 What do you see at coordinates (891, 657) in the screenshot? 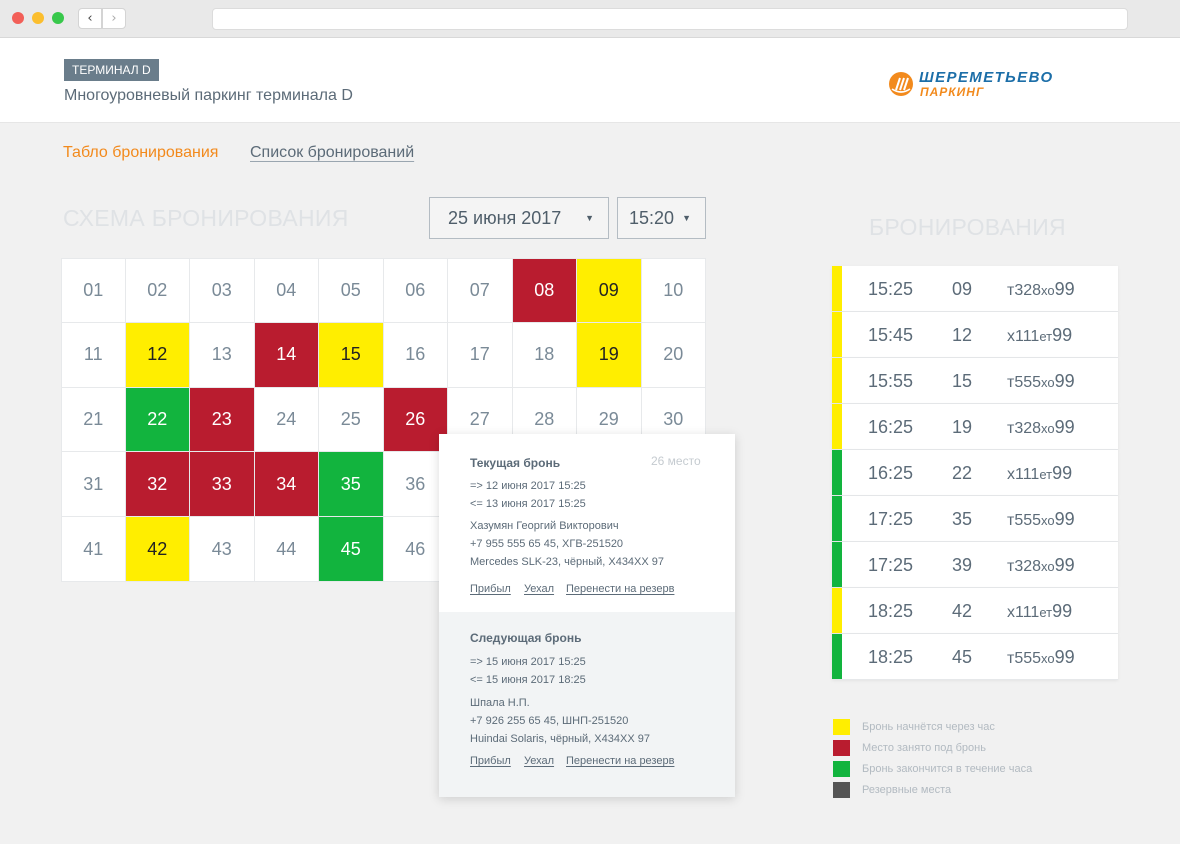
I see `booking-time: 18:25` at bounding box center [891, 657].